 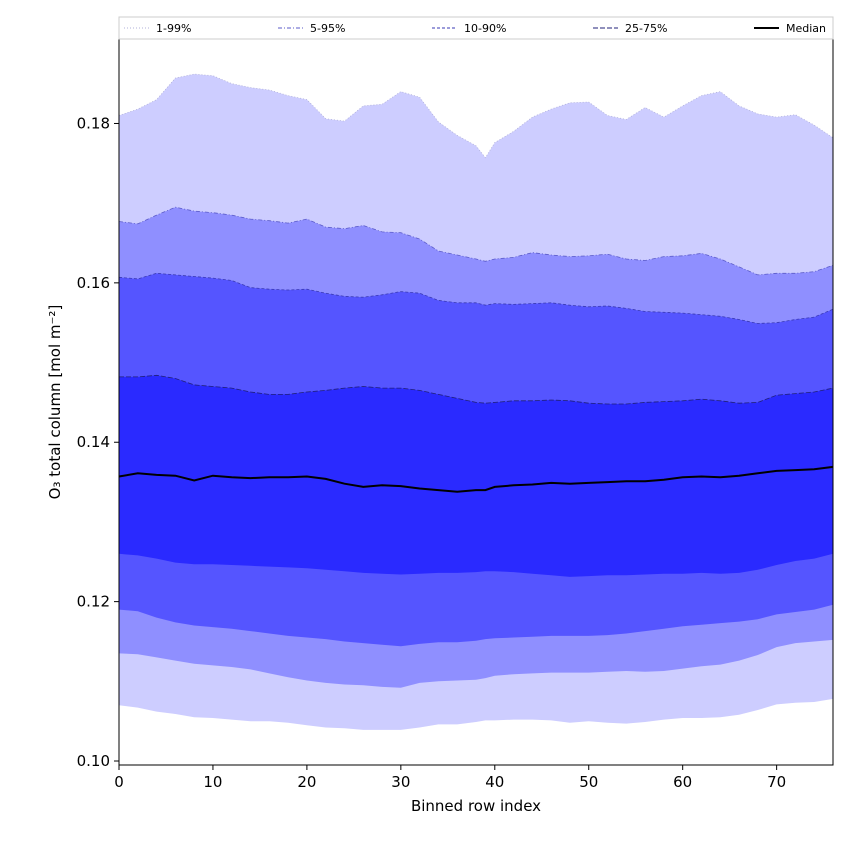 What do you see at coordinates (494, 782) in the screenshot?
I see `x-tick-label: 40` at bounding box center [494, 782].